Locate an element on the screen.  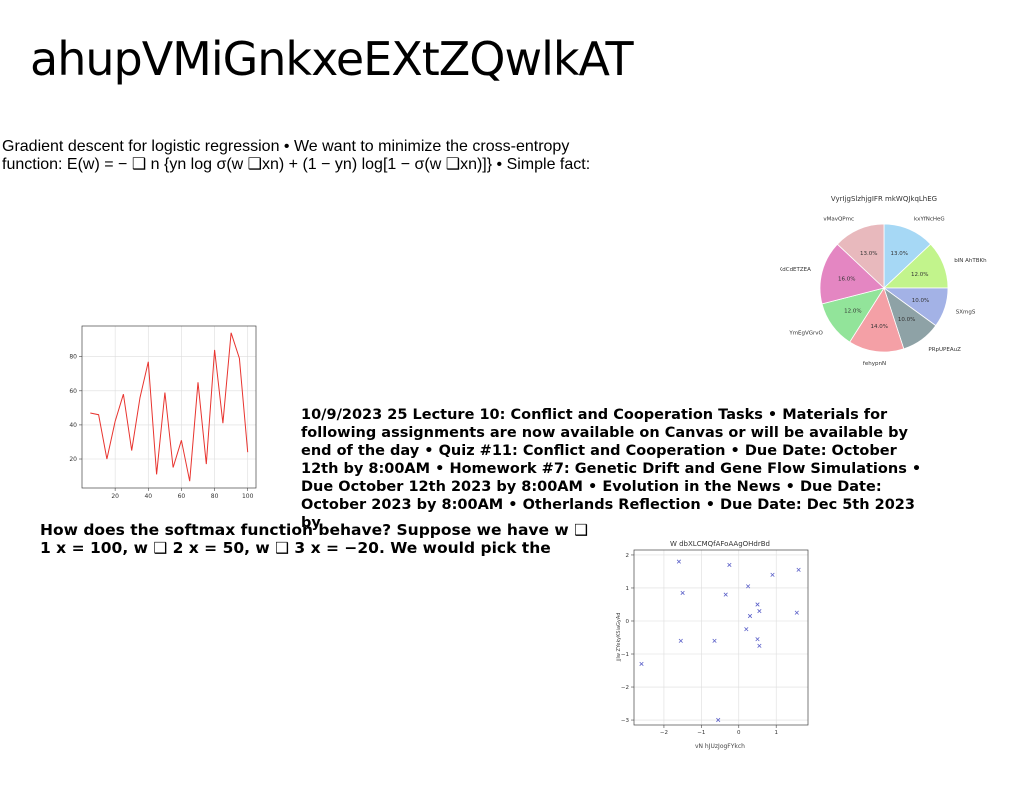
pie-slice-label: SXmgS is located at coordinates (966, 312).